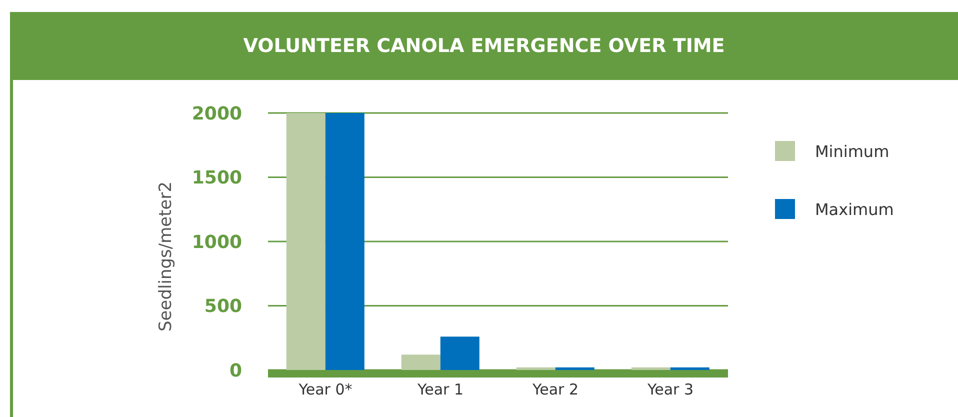 This screenshot has width=958, height=417. Describe the element at coordinates (223, 307) in the screenshot. I see `y-tick-label: 500` at that location.